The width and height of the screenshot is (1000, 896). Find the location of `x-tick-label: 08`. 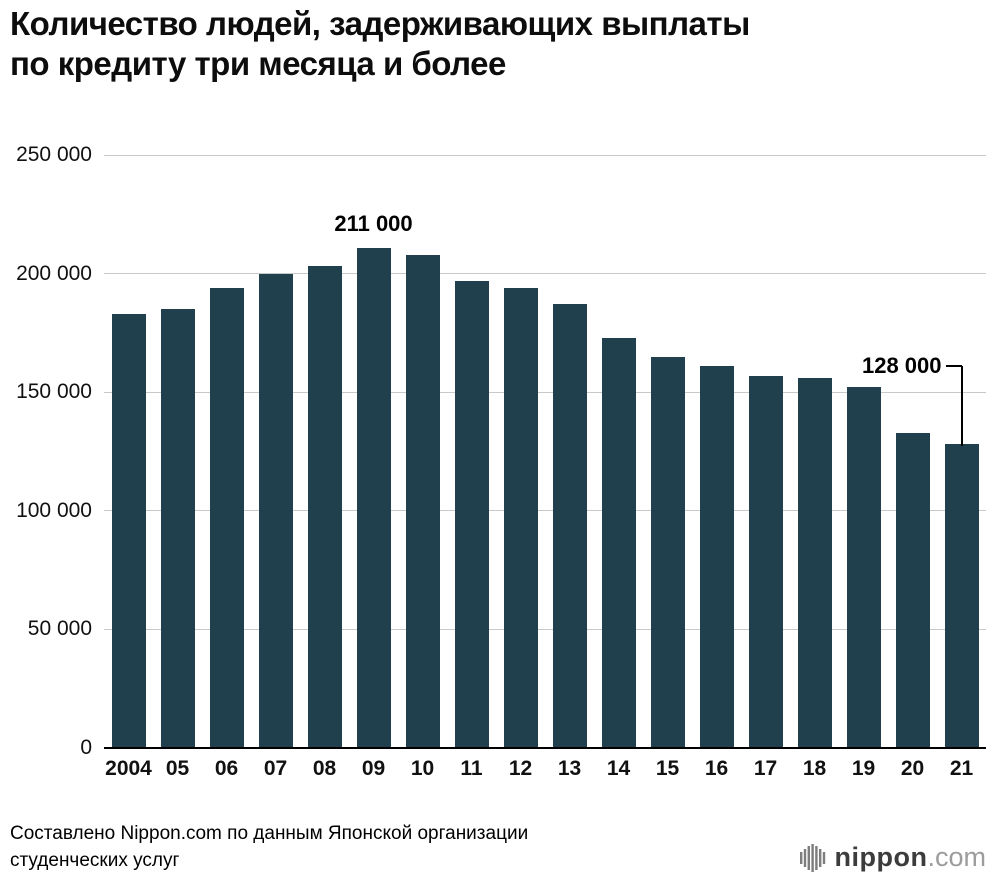

x-tick-label: 08 is located at coordinates (324, 768).